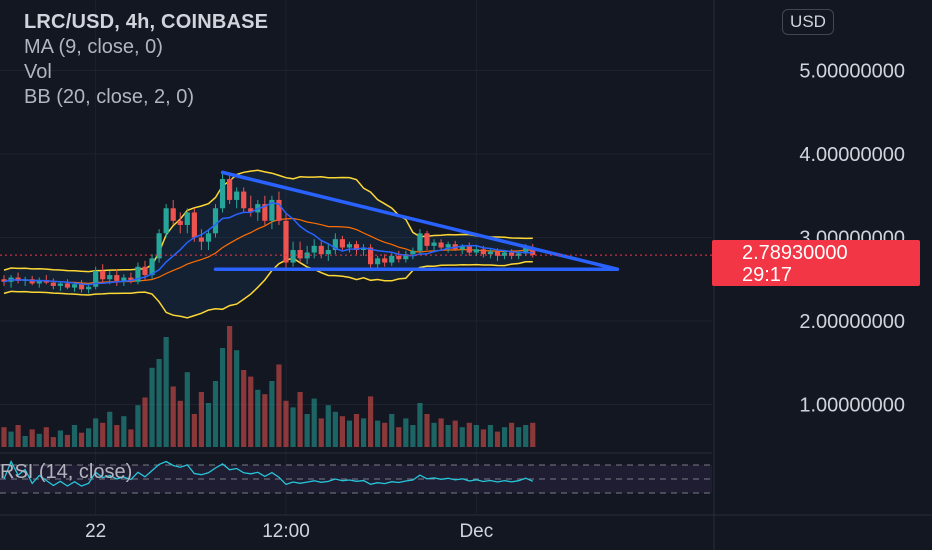  What do you see at coordinates (476, 531) in the screenshot?
I see `time-axis-label: Dec` at bounding box center [476, 531].